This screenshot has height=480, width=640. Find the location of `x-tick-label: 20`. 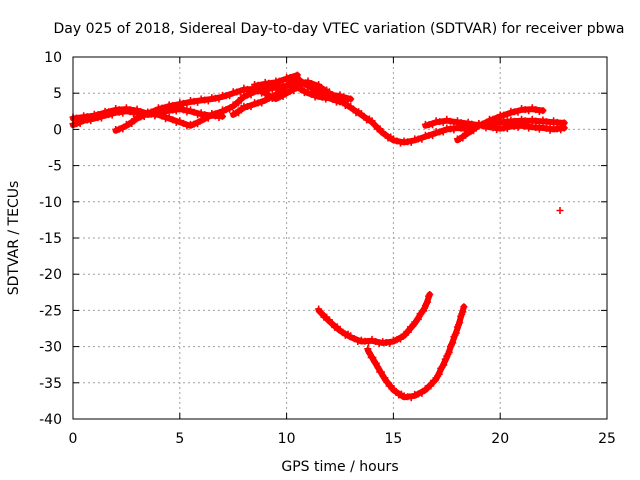

x-tick-label: 20 is located at coordinates (500, 439).